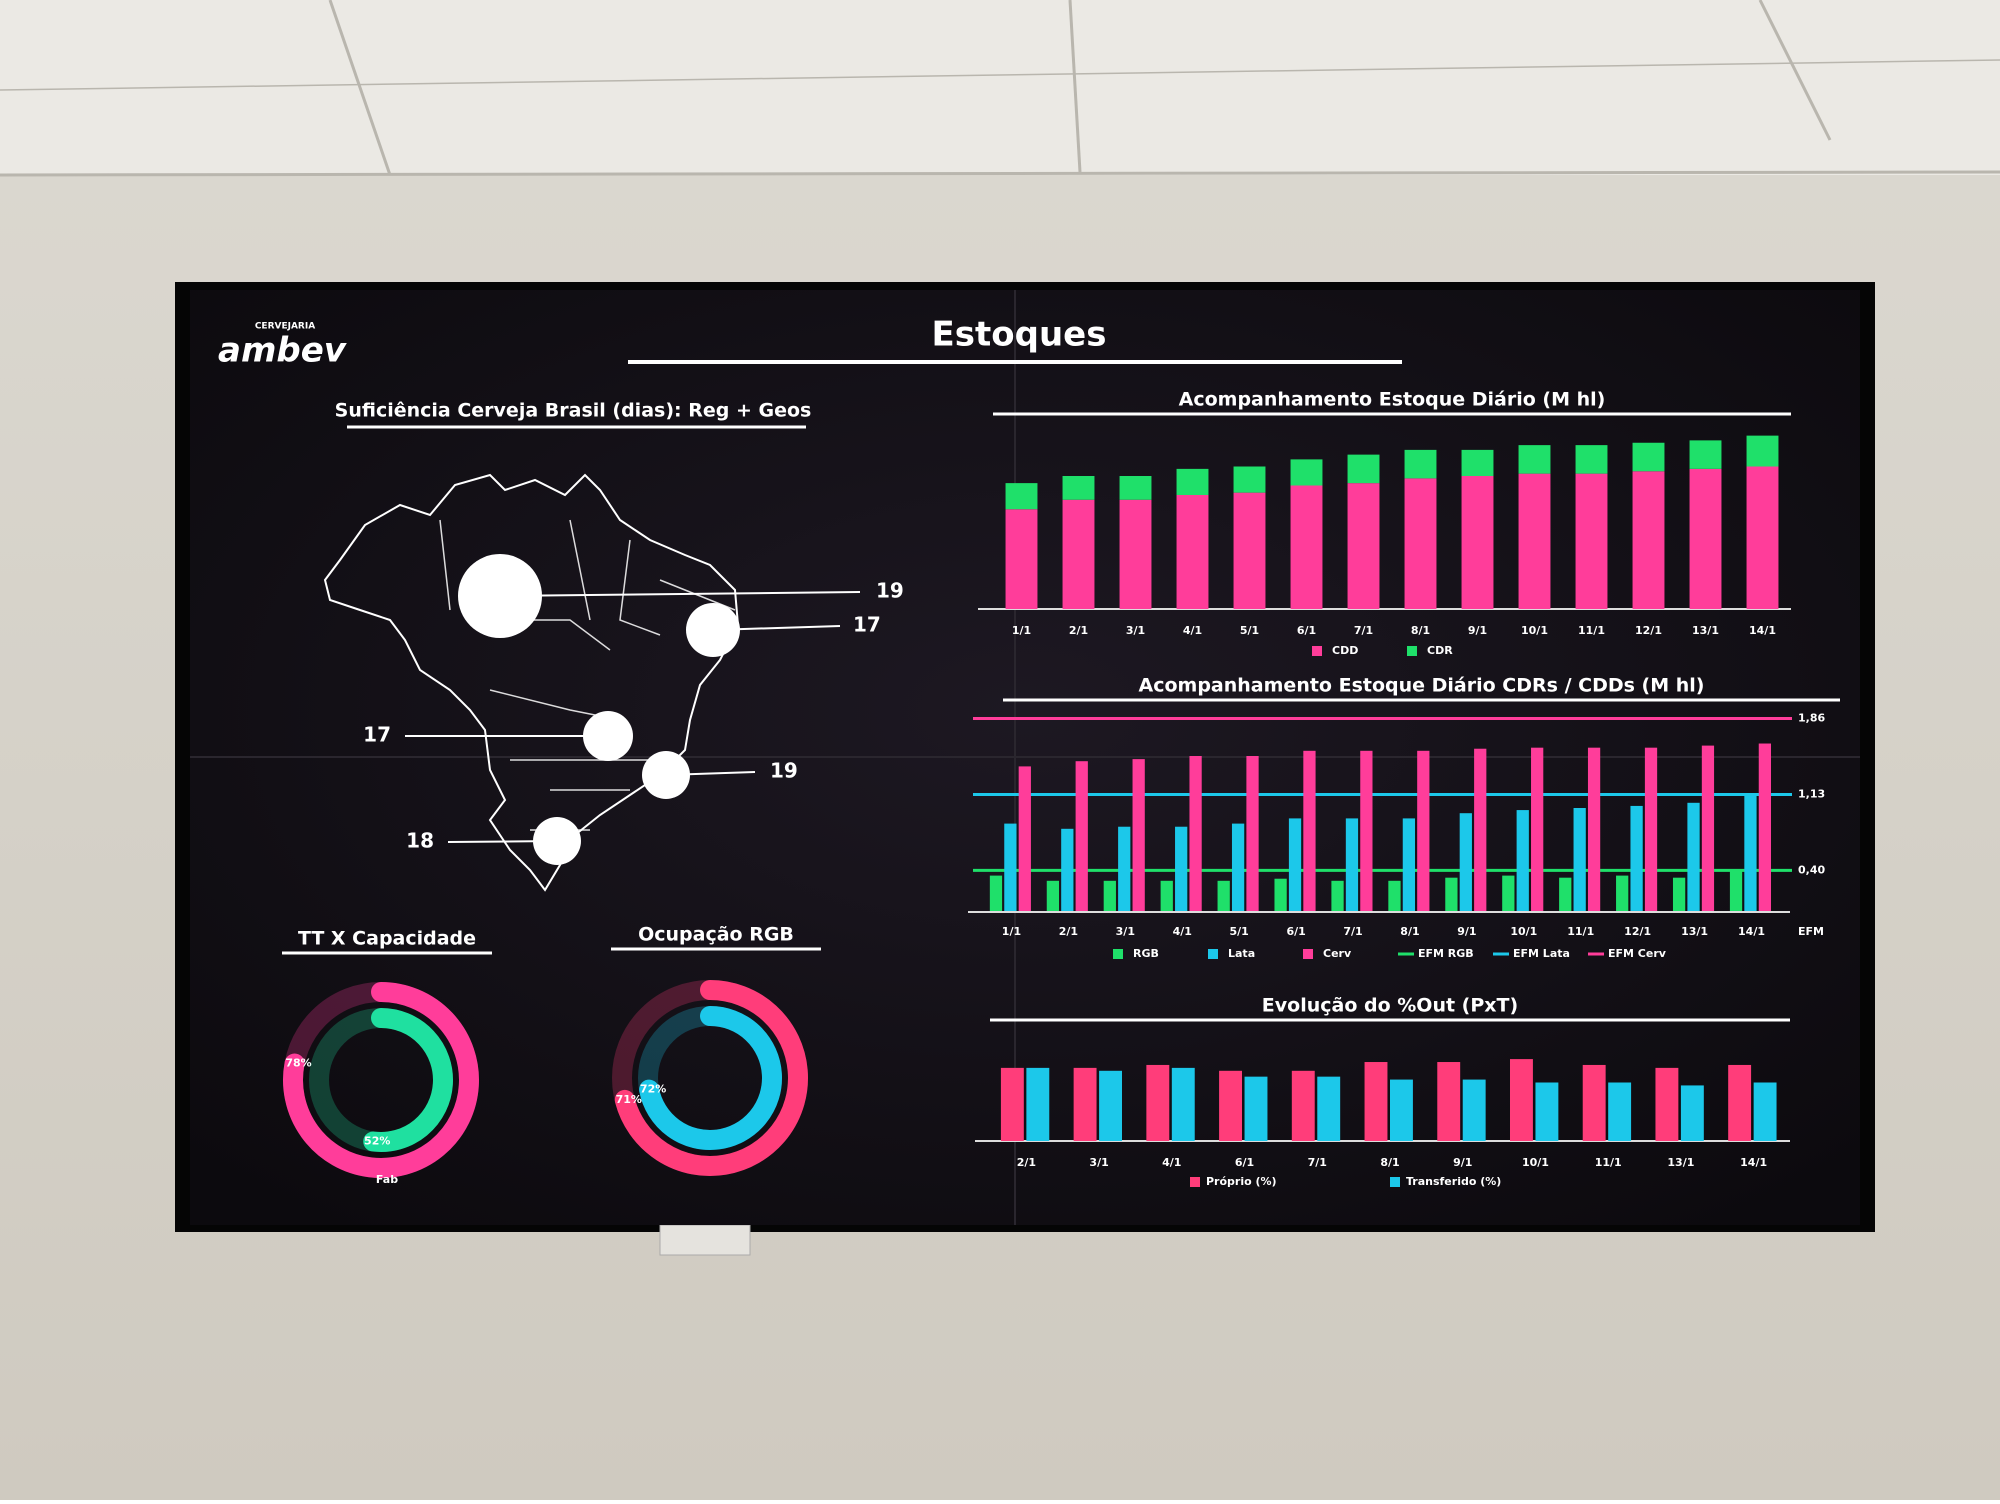  Describe the element at coordinates (653, 1089) in the screenshot. I see `ring-label: 72%` at that location.